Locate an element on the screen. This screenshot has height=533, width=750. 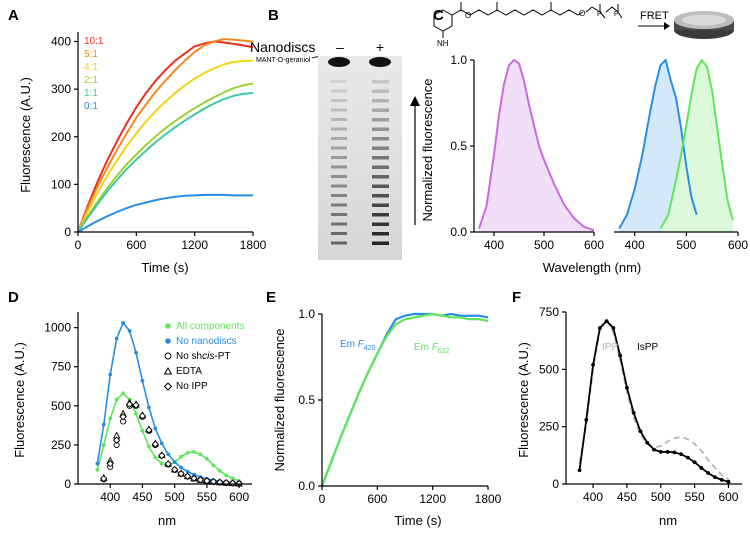
panel-a-xlabel: Time (s) is located at coordinates (164, 267).